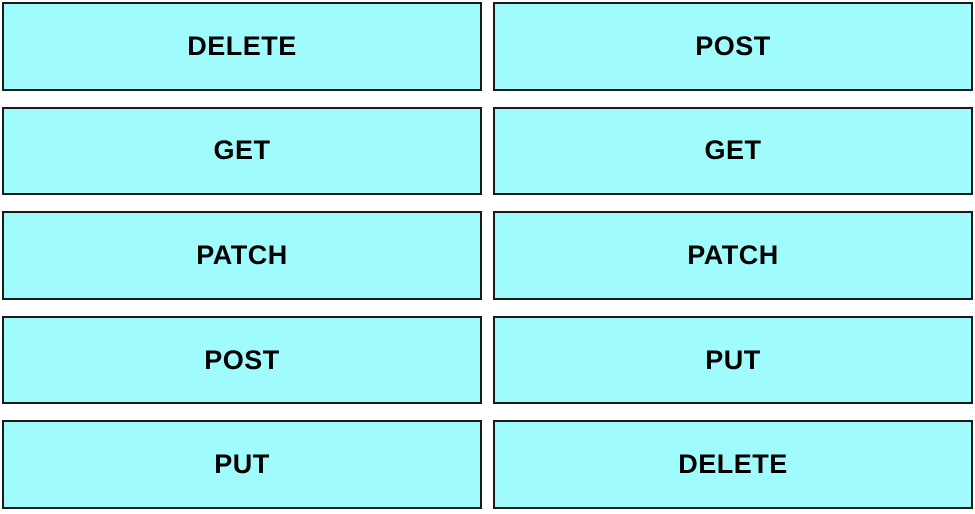  I want to click on method-tile-left-delete: DELETE, so click(242, 46).